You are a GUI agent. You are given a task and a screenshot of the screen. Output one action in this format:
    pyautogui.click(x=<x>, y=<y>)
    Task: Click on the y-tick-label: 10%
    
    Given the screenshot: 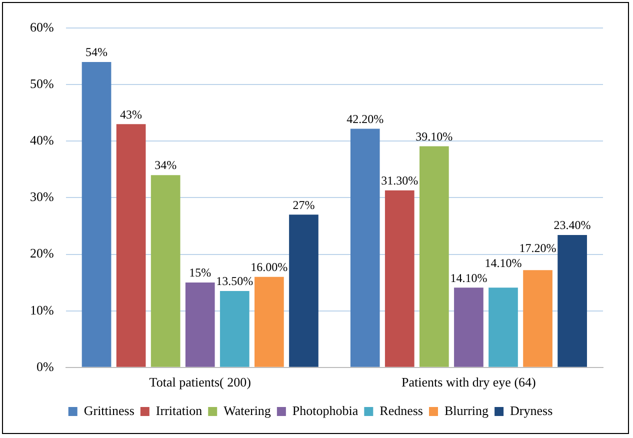 What is the action you would take?
    pyautogui.click(x=42, y=310)
    